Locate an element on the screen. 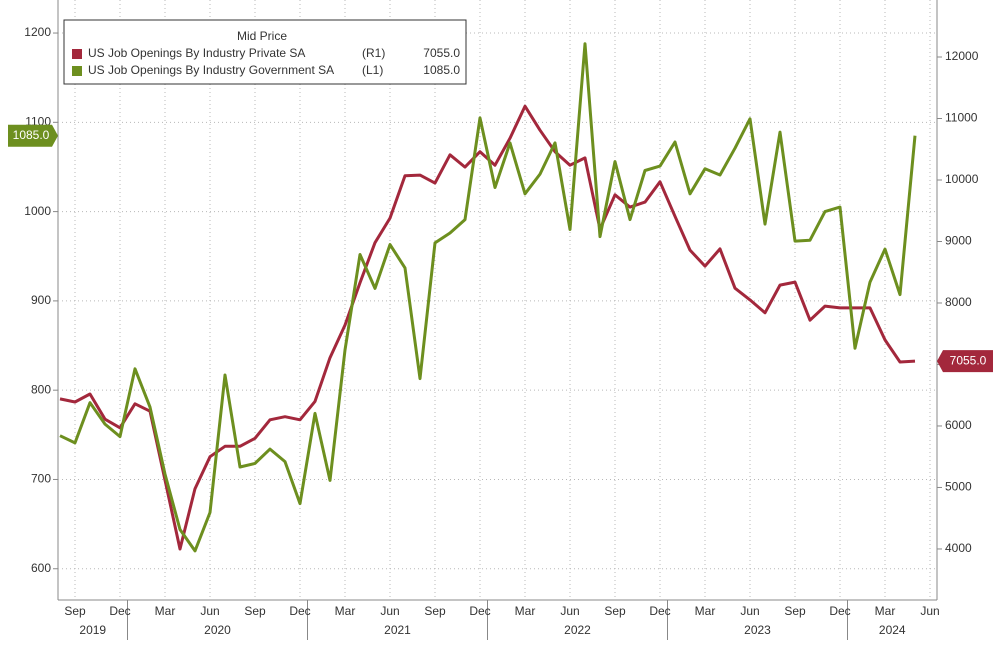 The image size is (1000, 660). legend-value: 7055.0 is located at coordinates (441, 53).